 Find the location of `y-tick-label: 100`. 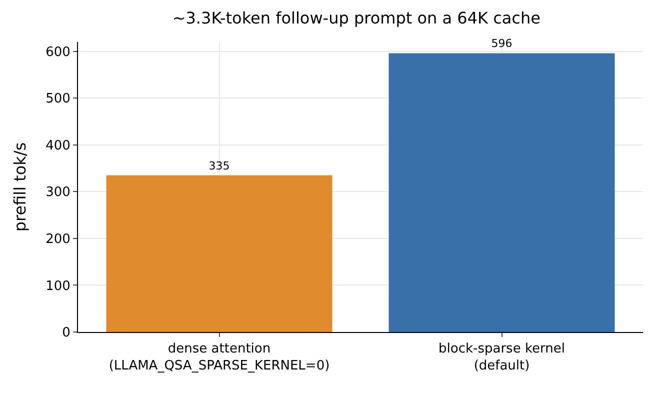

y-tick-label: 100 is located at coordinates (58, 286).